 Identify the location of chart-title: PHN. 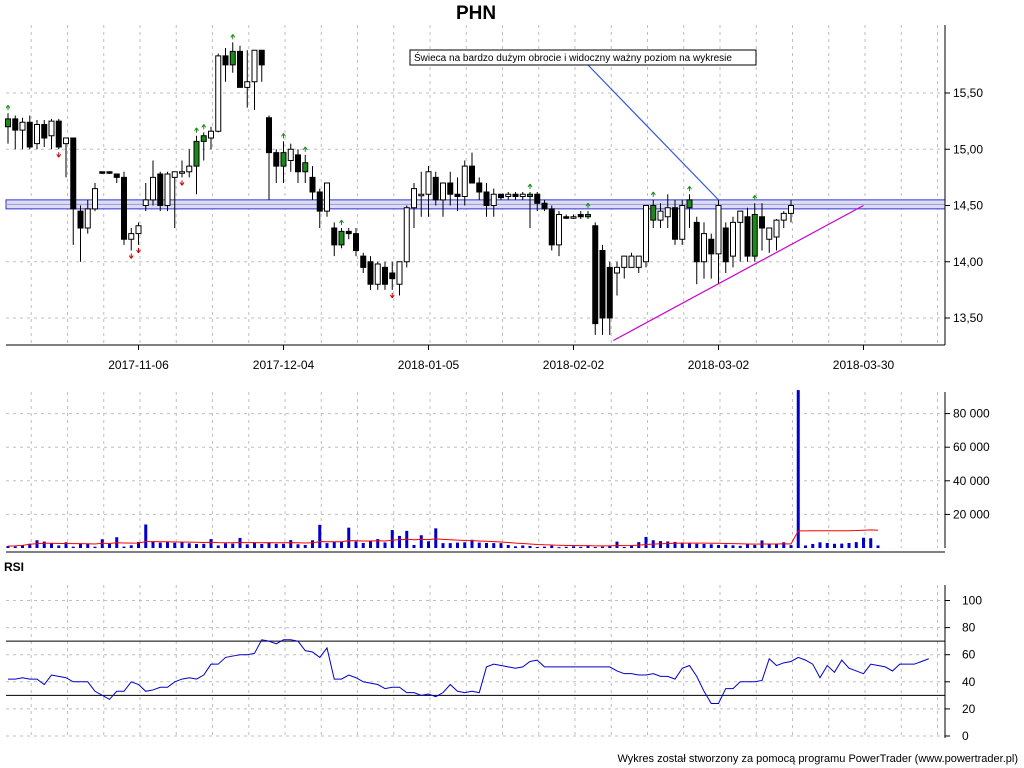
(476, 13).